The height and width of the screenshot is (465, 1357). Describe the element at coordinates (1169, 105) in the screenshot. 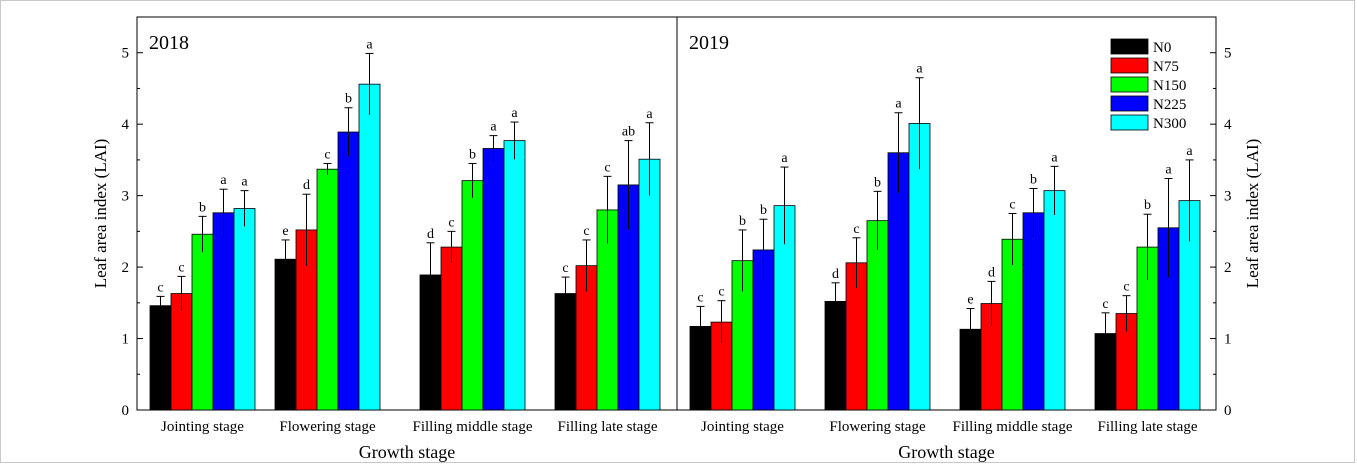

I see `legend-label: N225` at that location.